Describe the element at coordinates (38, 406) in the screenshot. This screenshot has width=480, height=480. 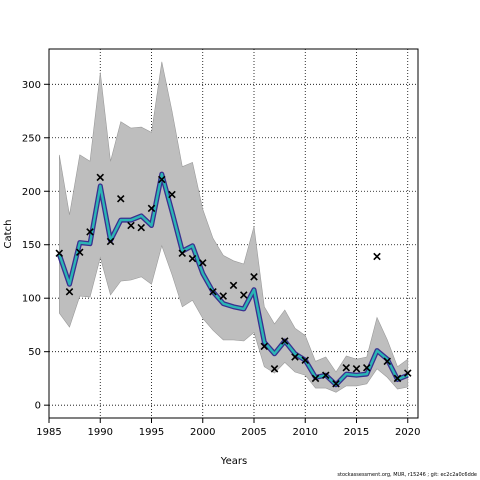
I see `y-tick-label: 0` at that location.